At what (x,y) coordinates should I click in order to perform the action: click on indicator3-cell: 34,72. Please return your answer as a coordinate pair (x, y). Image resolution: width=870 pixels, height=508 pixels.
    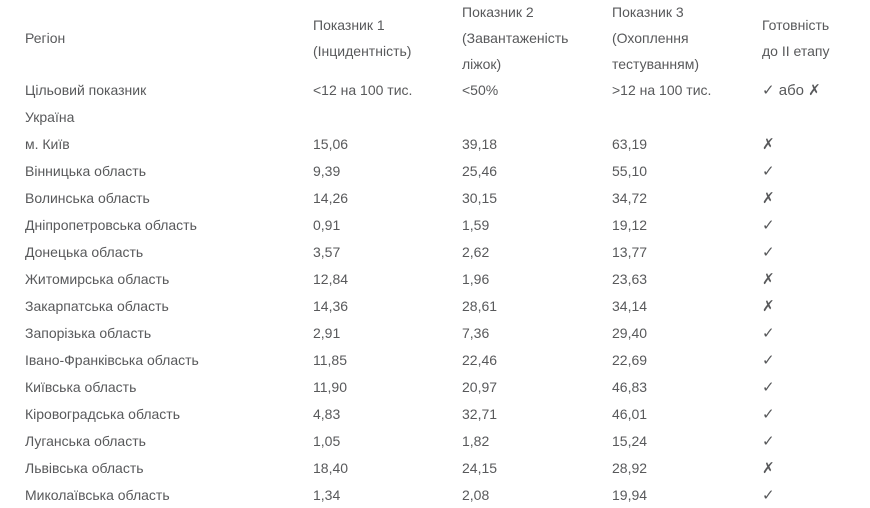
    Looking at the image, I should click on (630, 197).